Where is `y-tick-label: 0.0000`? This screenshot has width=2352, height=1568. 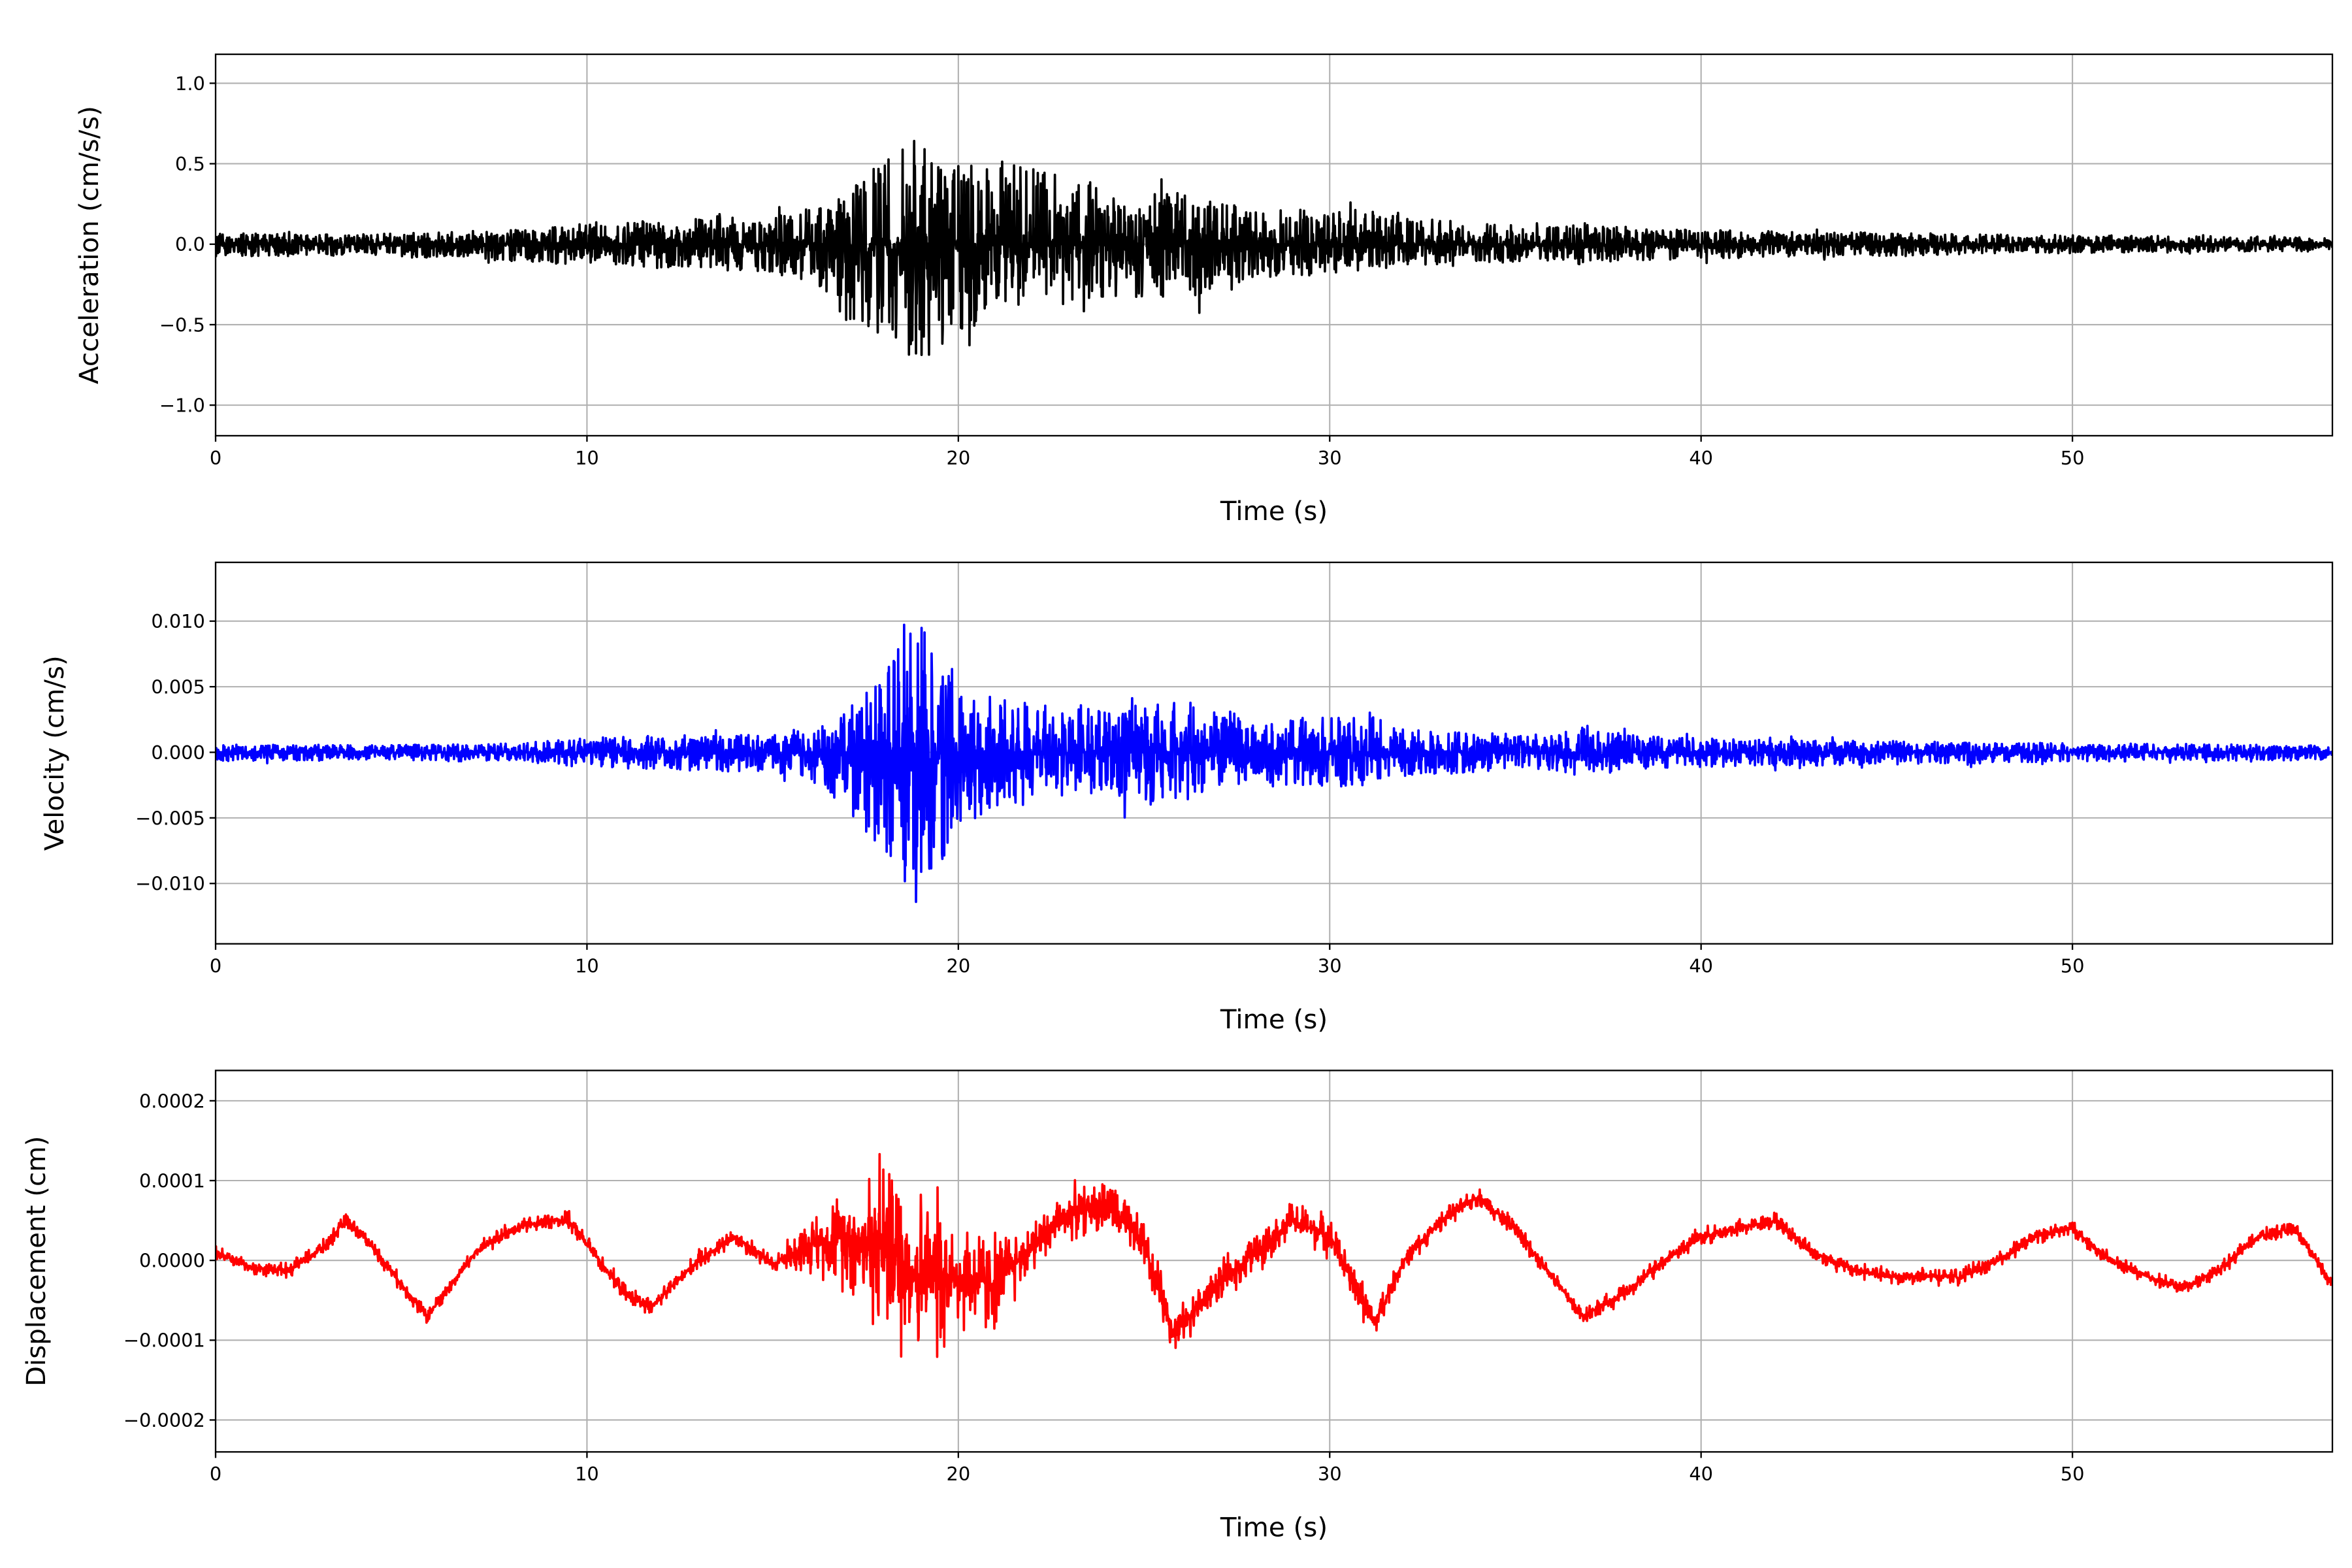
y-tick-label: 0.0000 is located at coordinates (172, 1261).